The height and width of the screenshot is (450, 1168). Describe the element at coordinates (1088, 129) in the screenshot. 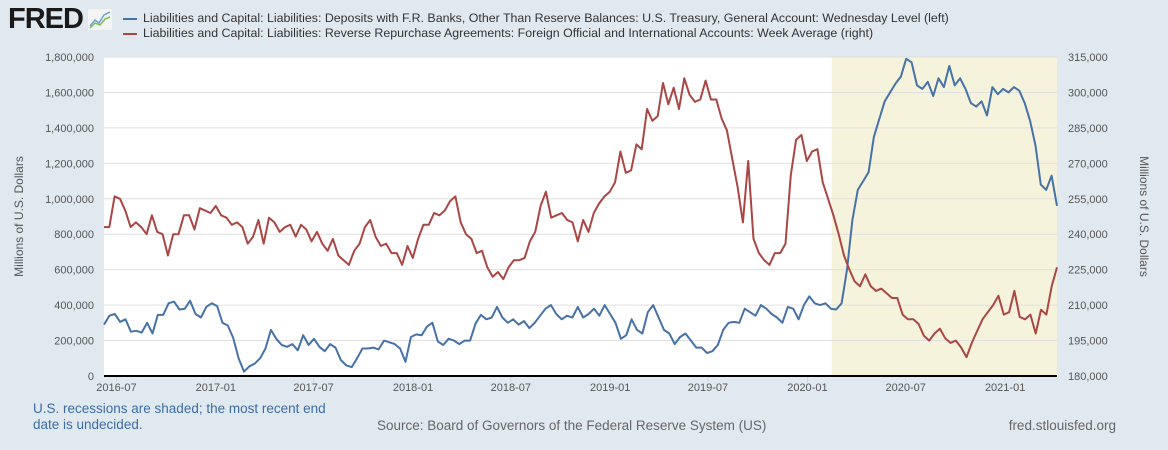

I see `y-right-tick-label: 285,000` at that location.